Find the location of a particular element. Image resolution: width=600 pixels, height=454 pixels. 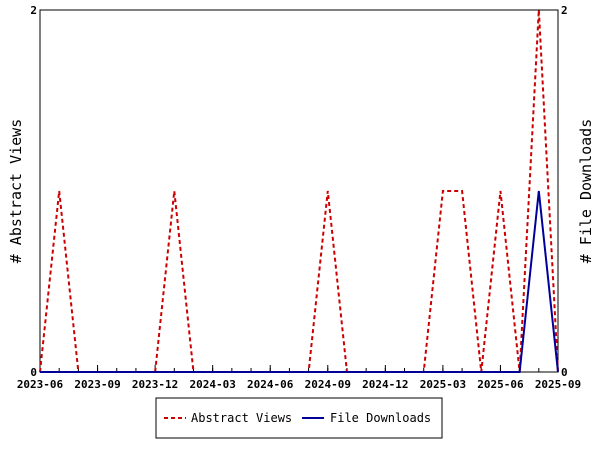

legend-box is located at coordinates (299, 418).